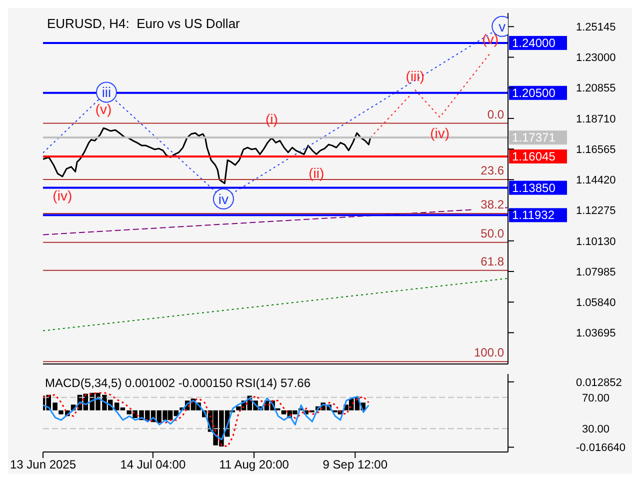  Describe the element at coordinates (502, 26) in the screenshot. I see `data-label: v` at that location.